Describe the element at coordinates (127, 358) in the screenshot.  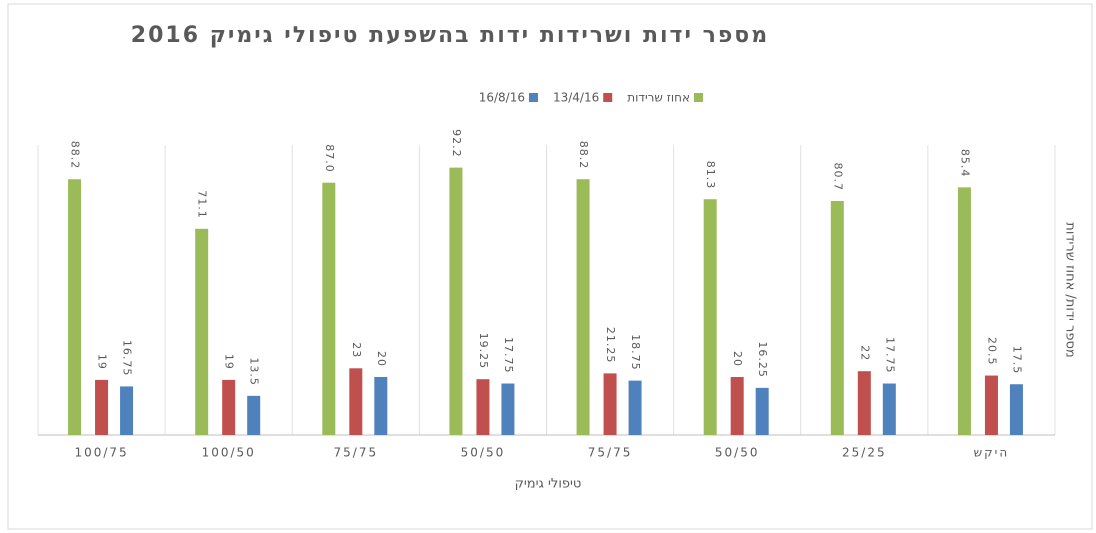
I see `data-label: 16.75` at that location.